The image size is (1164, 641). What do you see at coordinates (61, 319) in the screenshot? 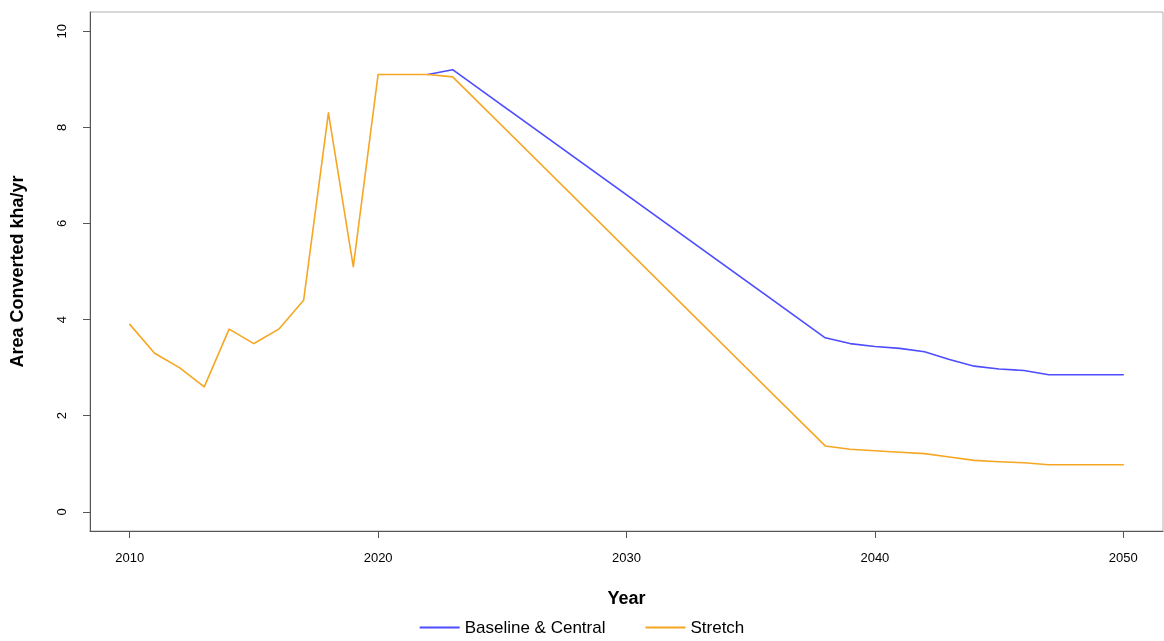
I see `y-tick-label: 4` at bounding box center [61, 319].